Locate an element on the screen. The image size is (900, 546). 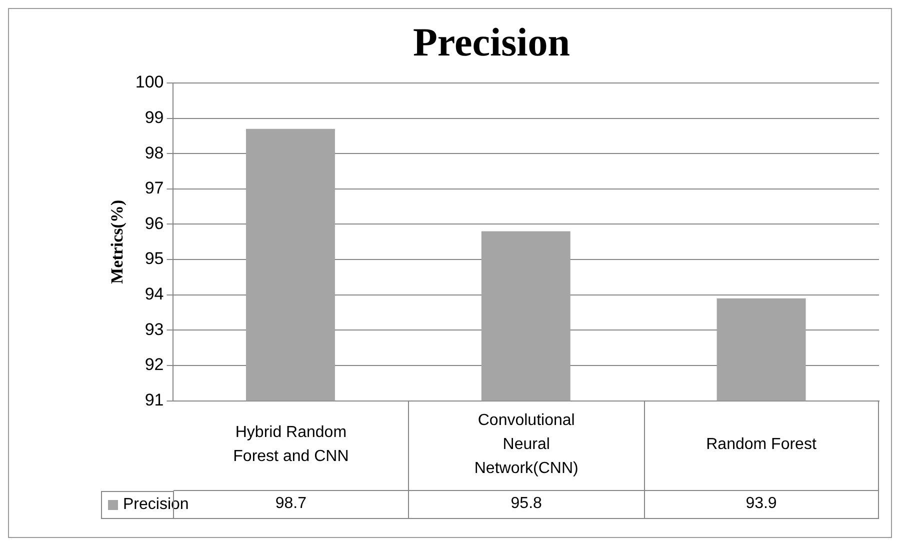
chart-title: Precision is located at coordinates (491, 41).